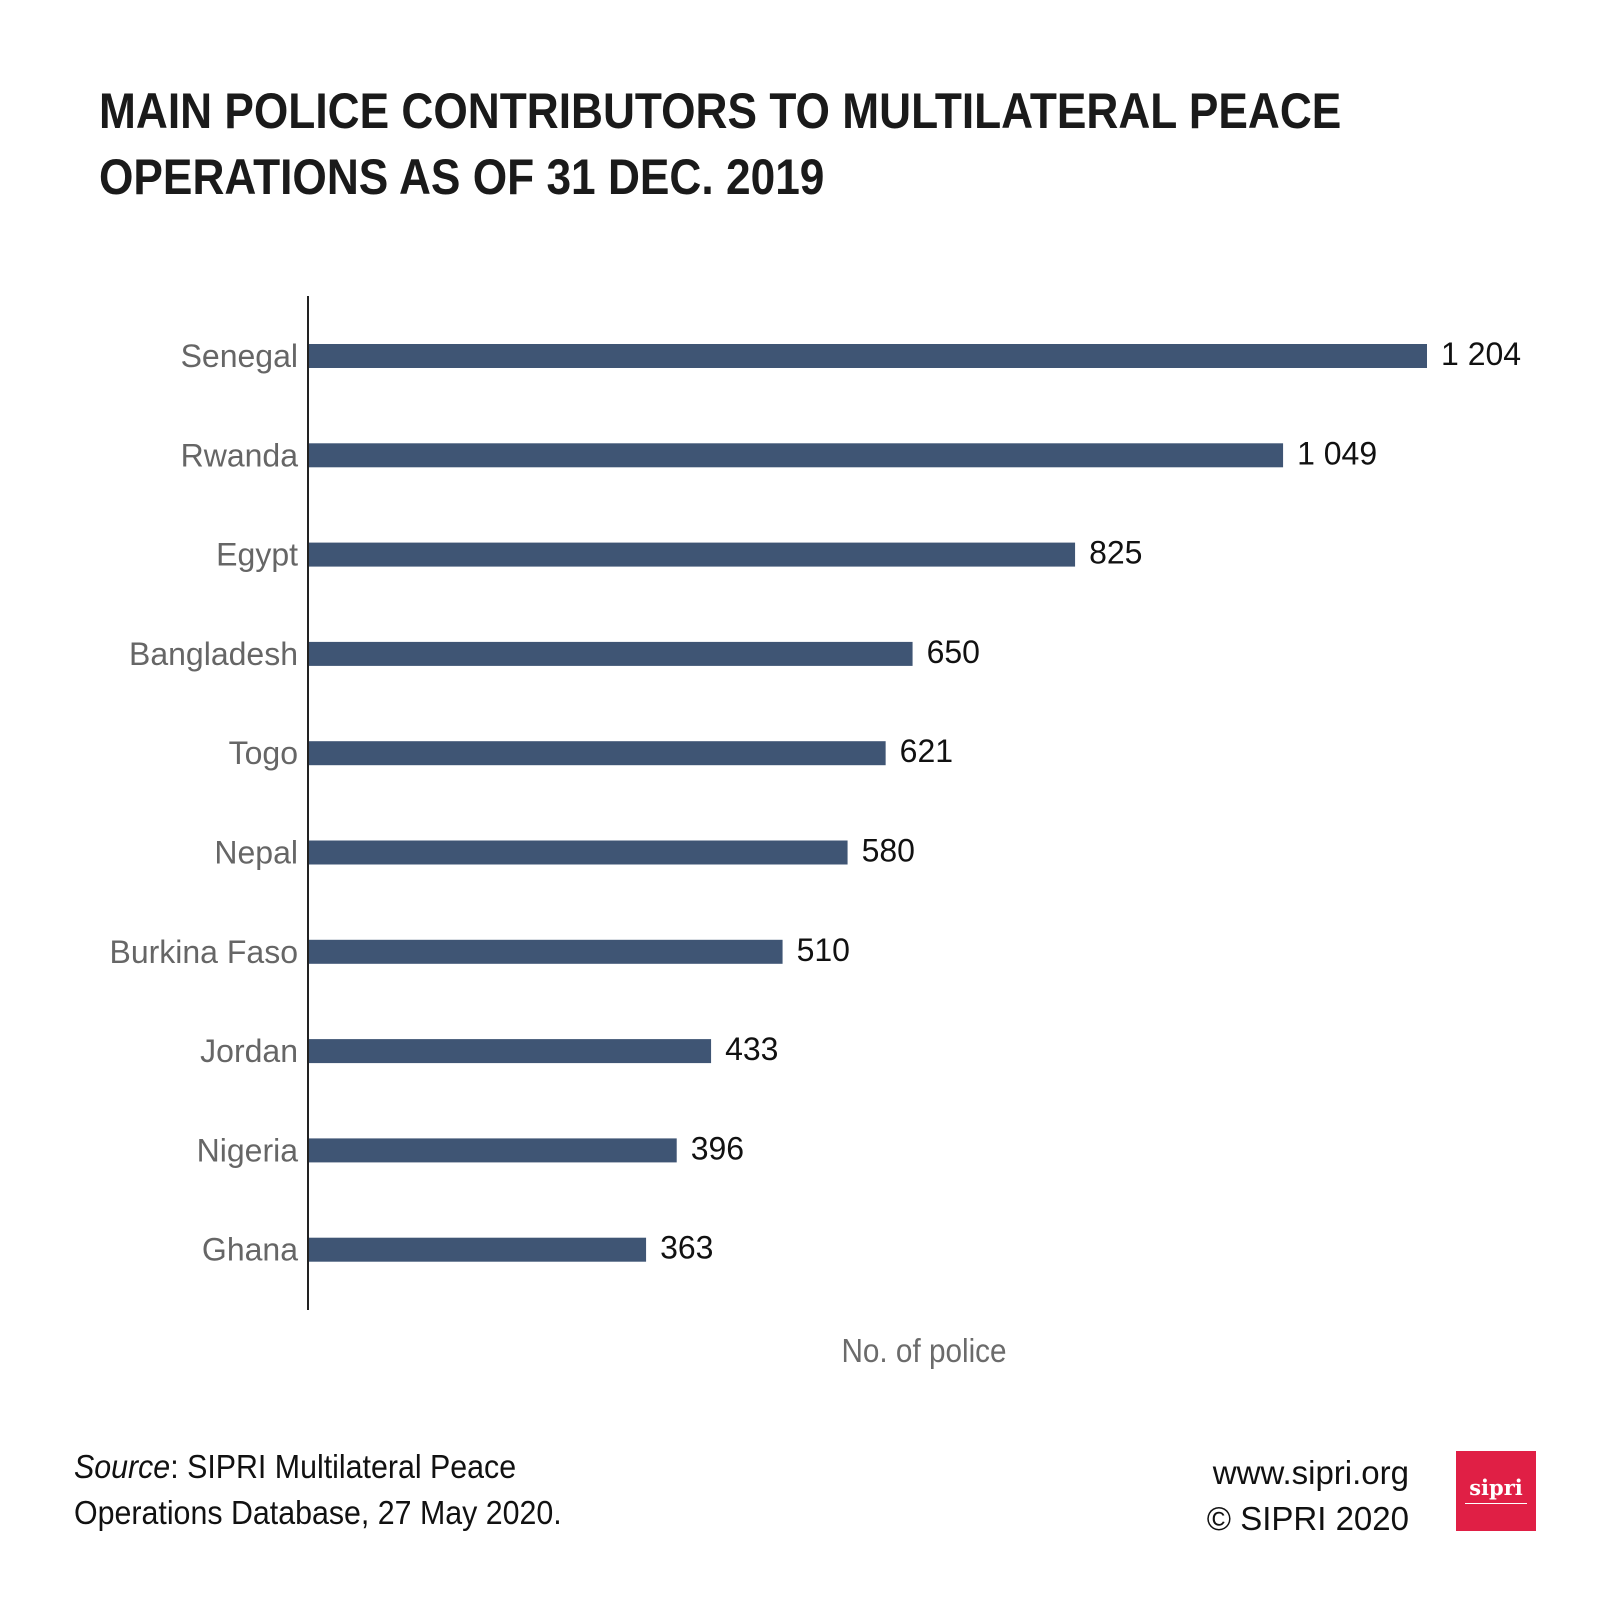 The image size is (1605, 1605). What do you see at coordinates (462, 177) in the screenshot?
I see `title-line-2: OPERATIONS AS OF 31 DEC. 2019` at bounding box center [462, 177].